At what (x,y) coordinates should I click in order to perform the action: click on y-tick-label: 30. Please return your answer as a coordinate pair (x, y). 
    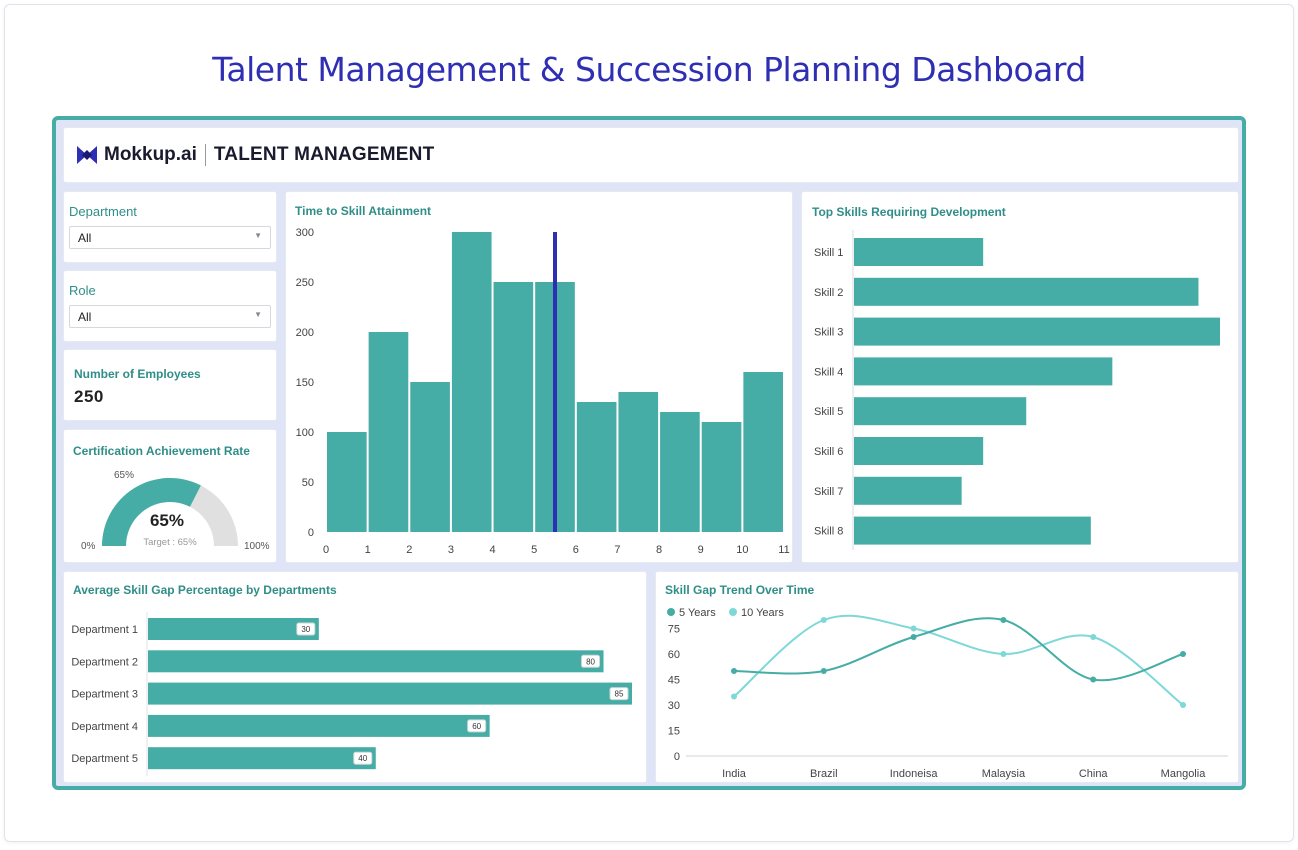
    Looking at the image, I should click on (674, 706).